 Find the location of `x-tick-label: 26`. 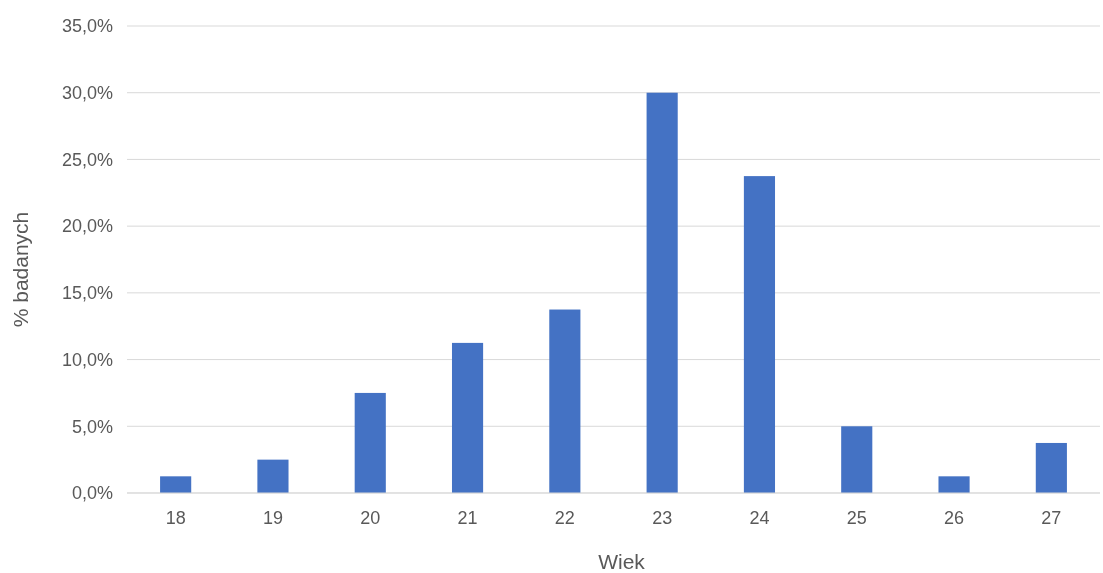

x-tick-label: 26 is located at coordinates (954, 518).